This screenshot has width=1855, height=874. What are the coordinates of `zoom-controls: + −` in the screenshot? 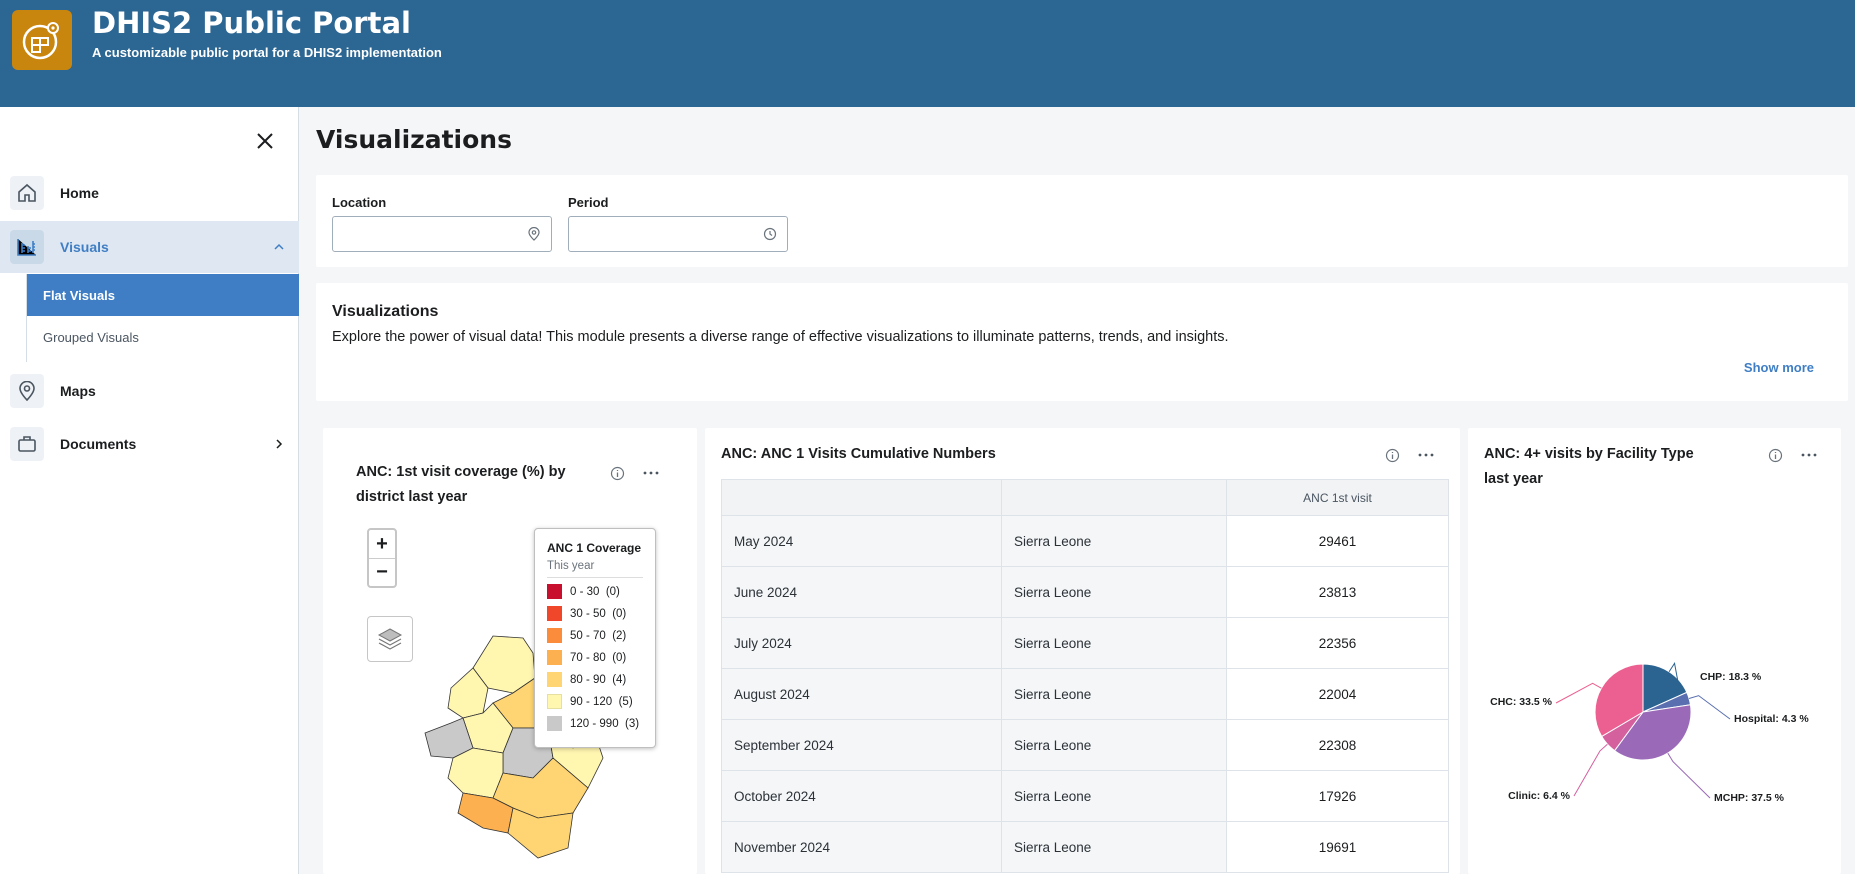 It's located at (382, 558).